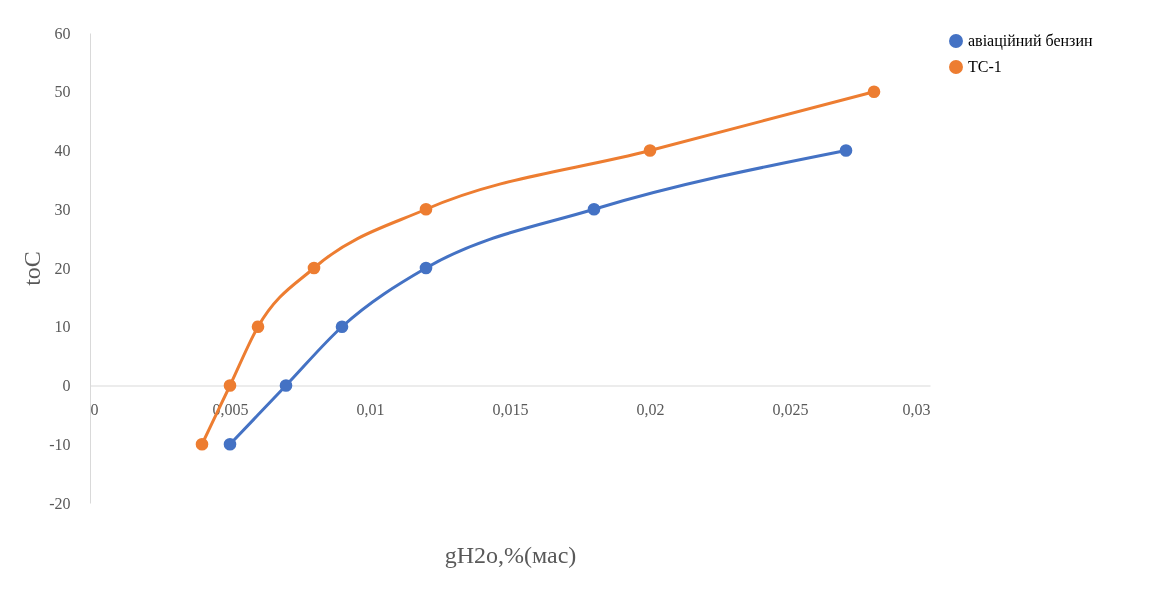 Image resolution: width=1157 pixels, height=603 pixels. I want to click on x-tick-label: 0,03, so click(916, 409).